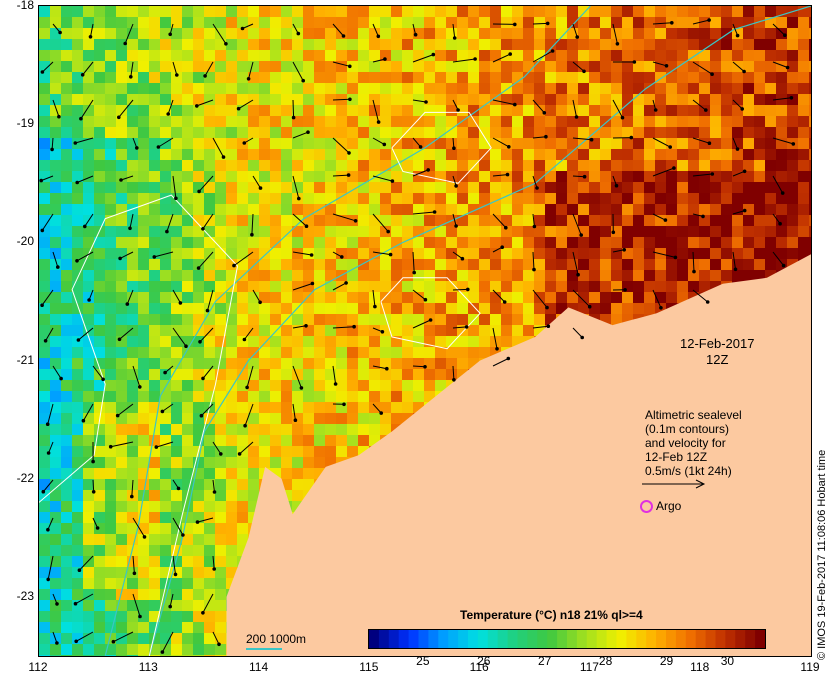  Describe the element at coordinates (687, 429) in the screenshot. I see `altimetry-line-2: (0.1m contours)` at that location.